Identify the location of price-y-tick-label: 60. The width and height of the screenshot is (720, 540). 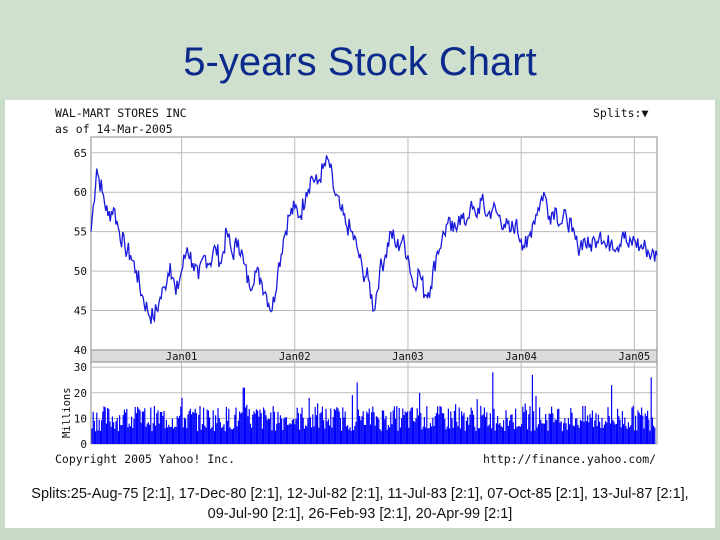
(80, 192).